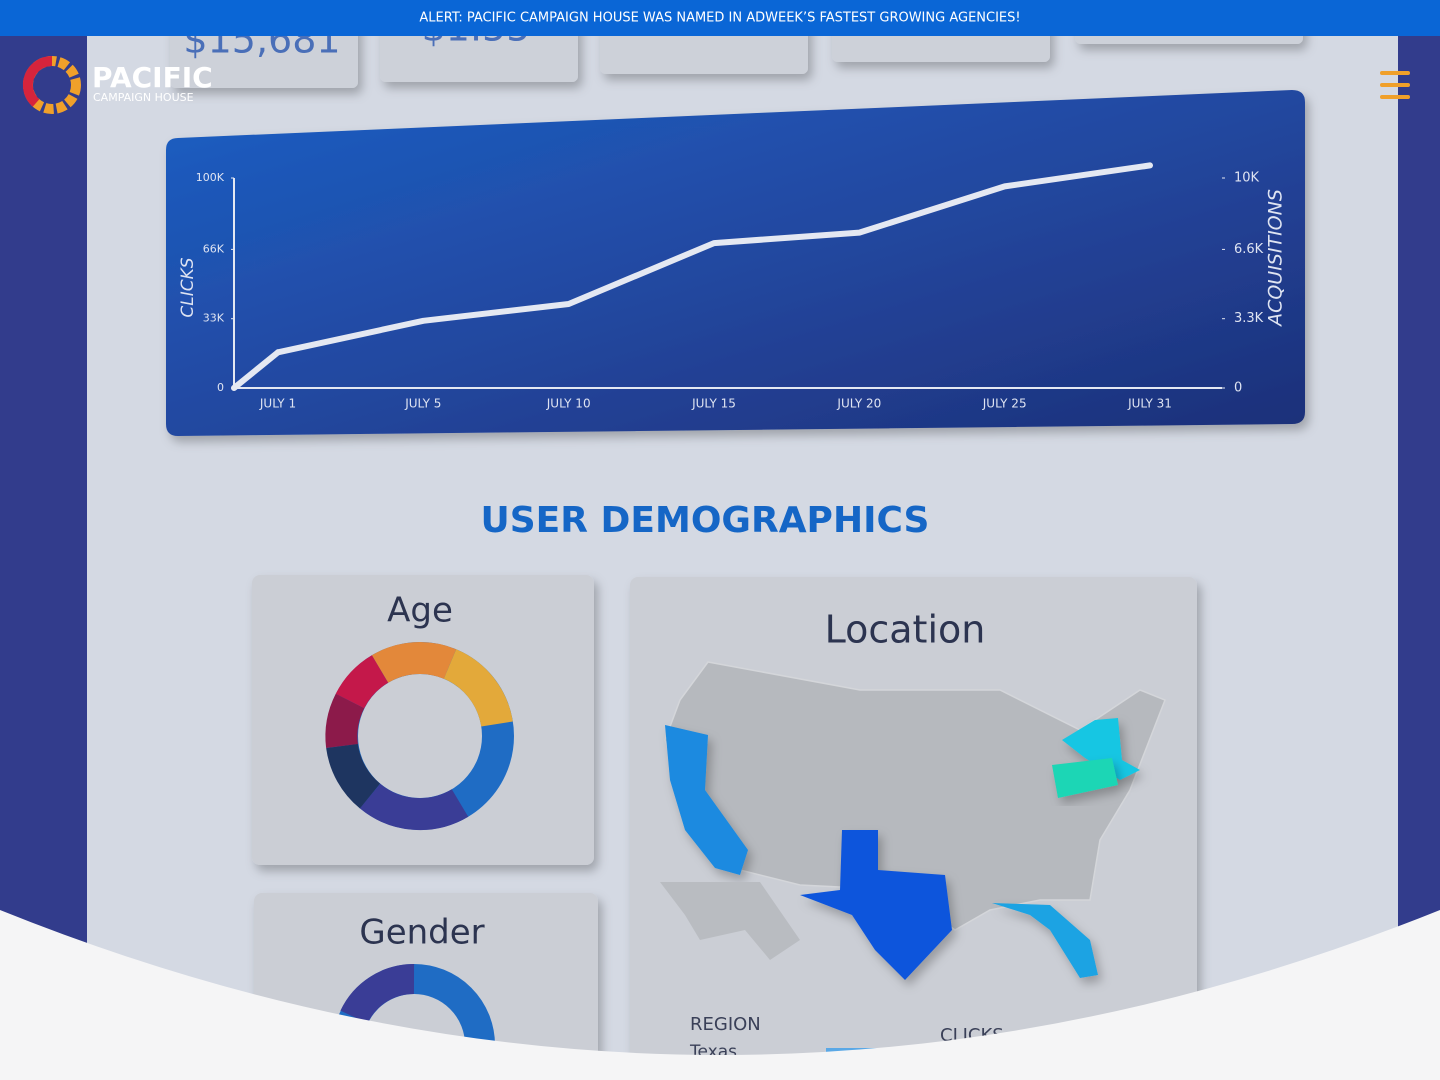 The width and height of the screenshot is (1440, 1080). Describe the element at coordinates (1249, 318) in the screenshot. I see `y2-tick-label: 3.3K` at that location.